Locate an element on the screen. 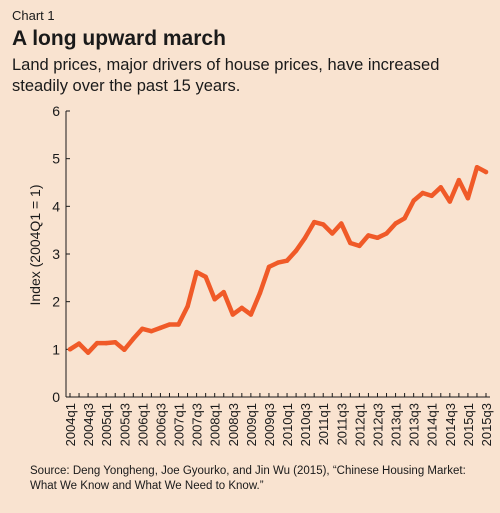 The height and width of the screenshot is (513, 500). x-tick-label: 2012q3 is located at coordinates (377, 424).